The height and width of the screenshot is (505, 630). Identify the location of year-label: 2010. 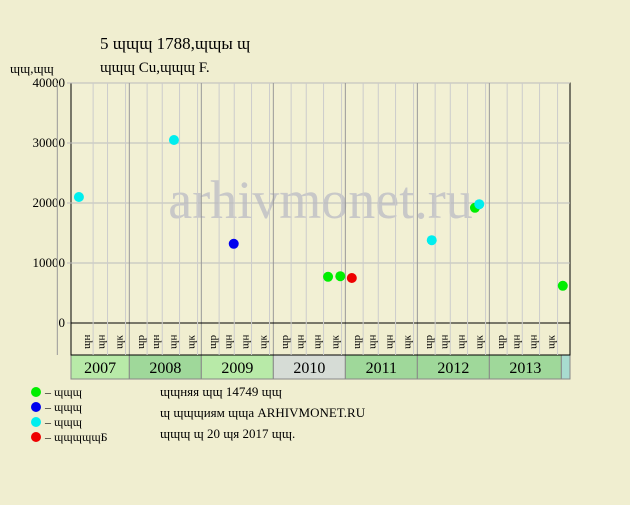
(309, 368).